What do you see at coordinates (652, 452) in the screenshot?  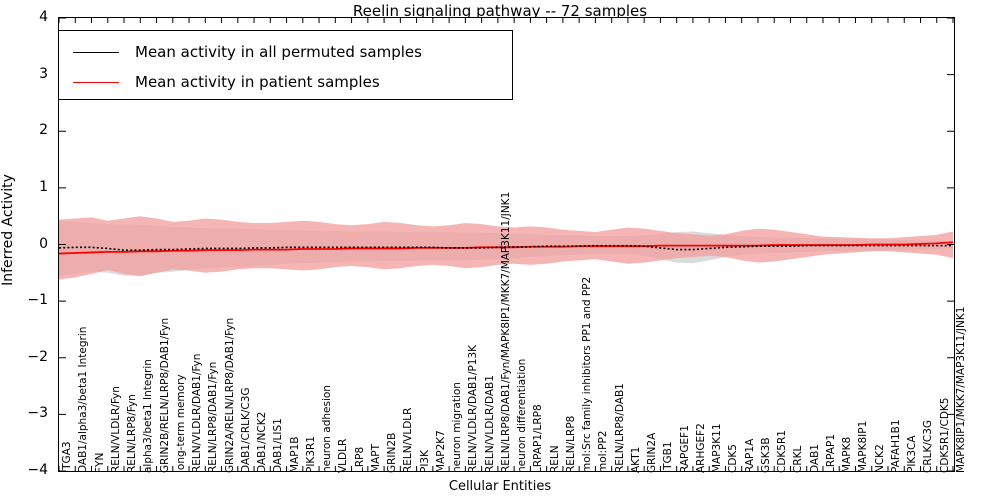 I see `x-tick-label: GRIN2A` at bounding box center [652, 452].